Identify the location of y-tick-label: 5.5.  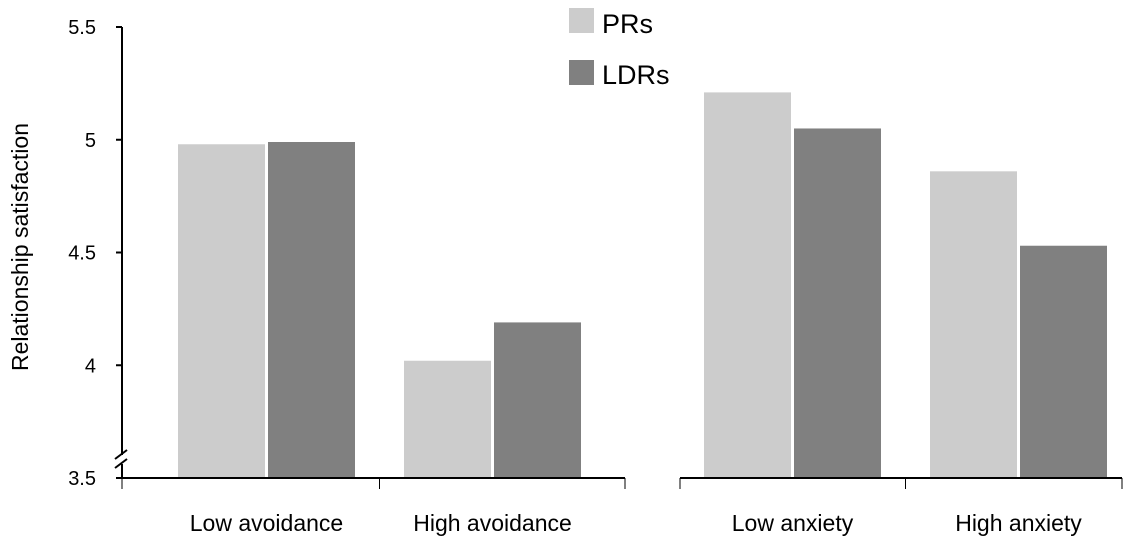
(82, 28).